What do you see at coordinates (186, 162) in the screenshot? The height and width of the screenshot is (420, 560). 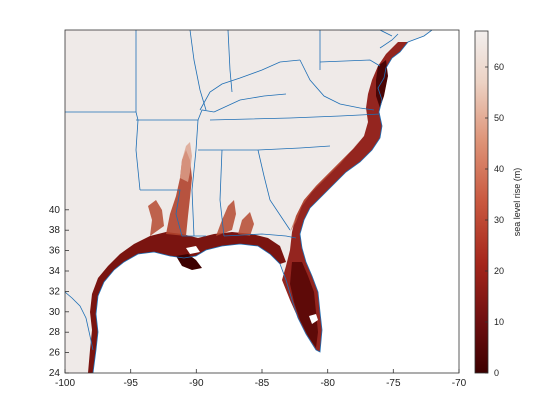 I see `mississippi-valley-light` at bounding box center [186, 162].